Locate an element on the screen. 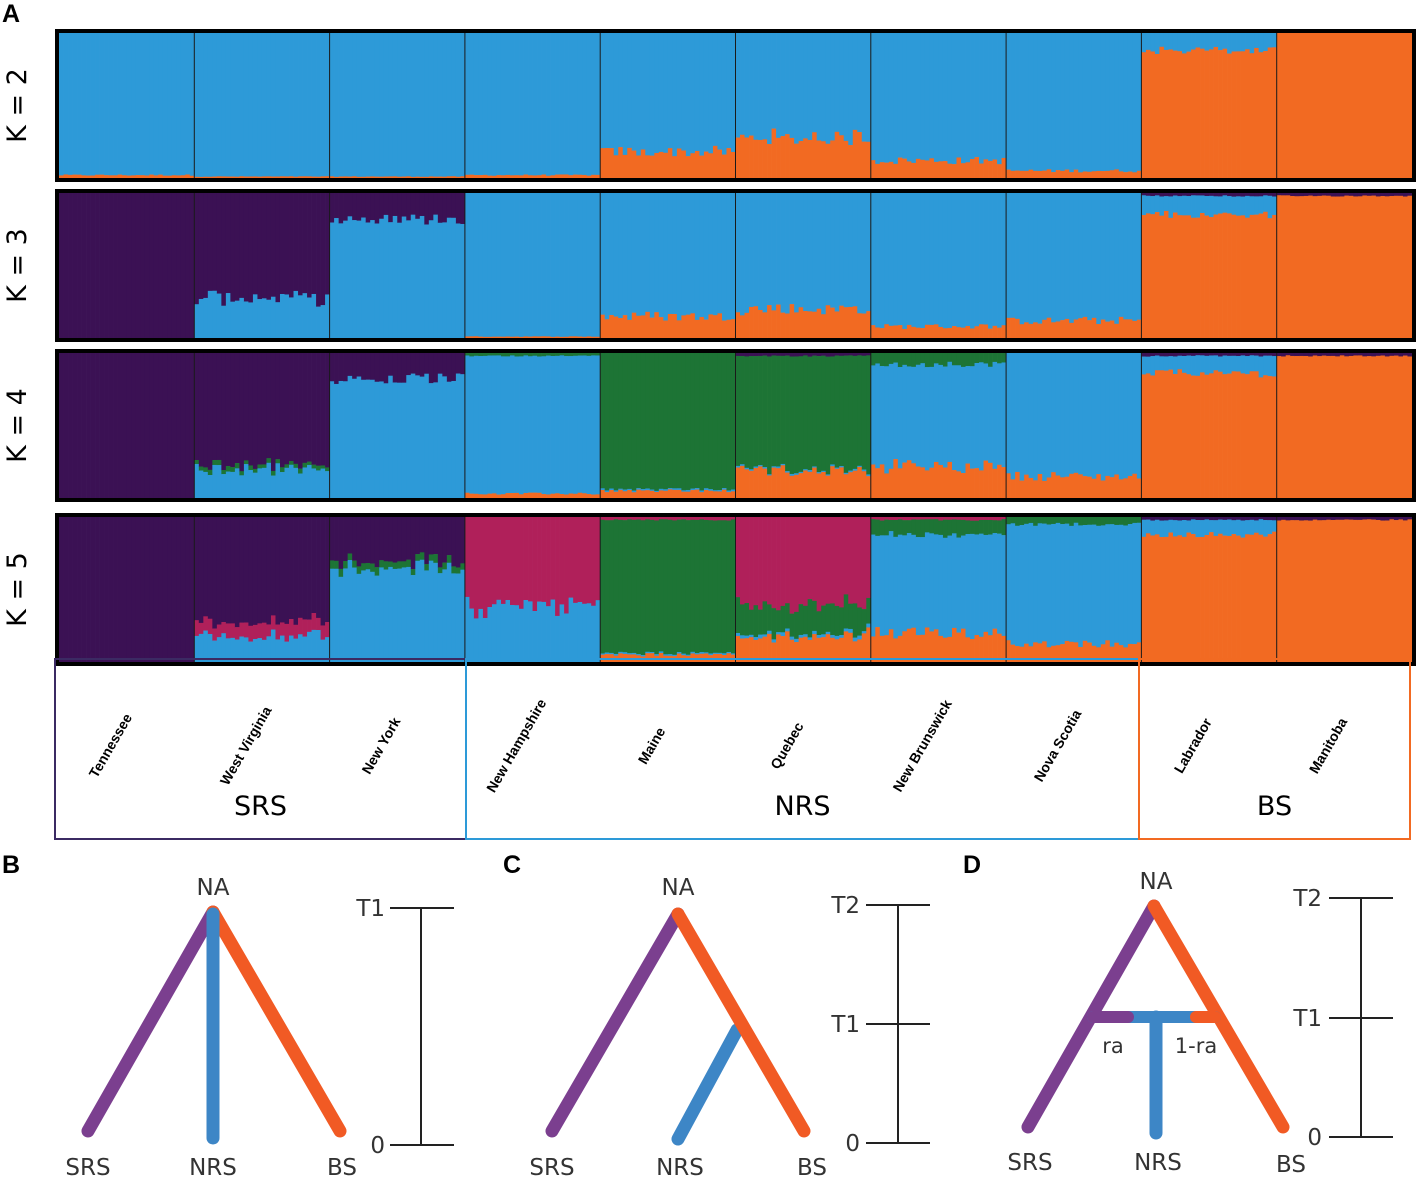  structure-row-frame is located at coordinates (735, 105).